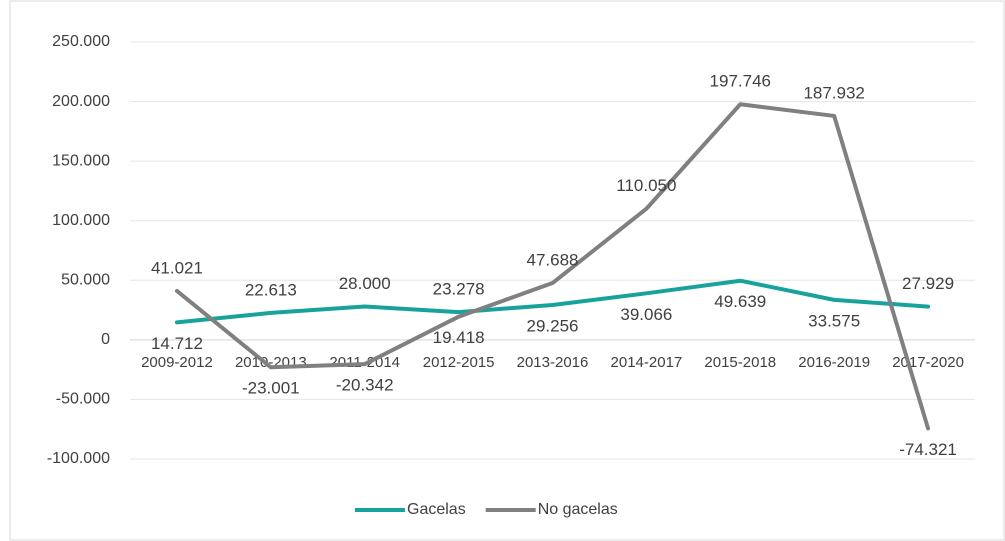  What do you see at coordinates (85, 280) in the screenshot?
I see `y-tick-label: 50.000` at bounding box center [85, 280].